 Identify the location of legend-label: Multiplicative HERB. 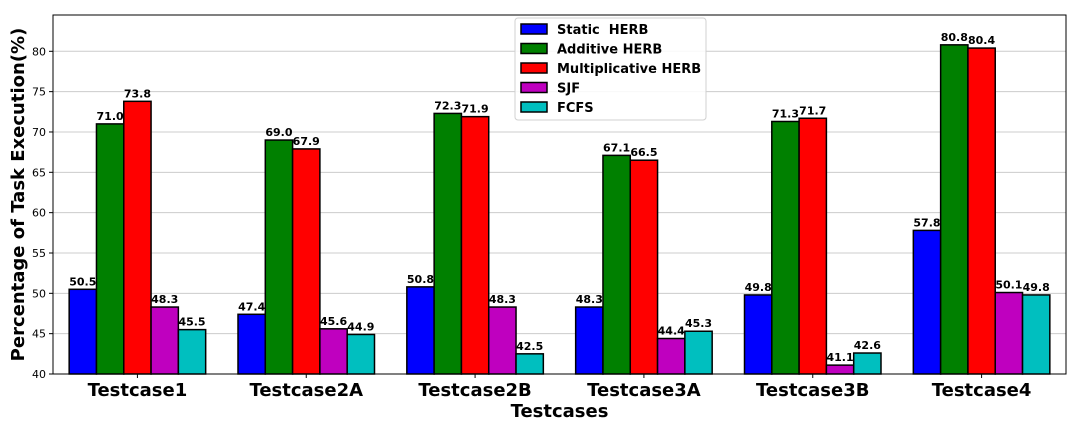
(629, 69).